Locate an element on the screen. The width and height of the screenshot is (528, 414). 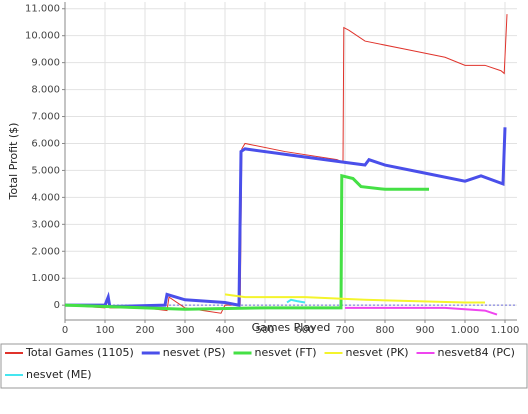
y-tick-label: 0 is located at coordinates (57, 305).